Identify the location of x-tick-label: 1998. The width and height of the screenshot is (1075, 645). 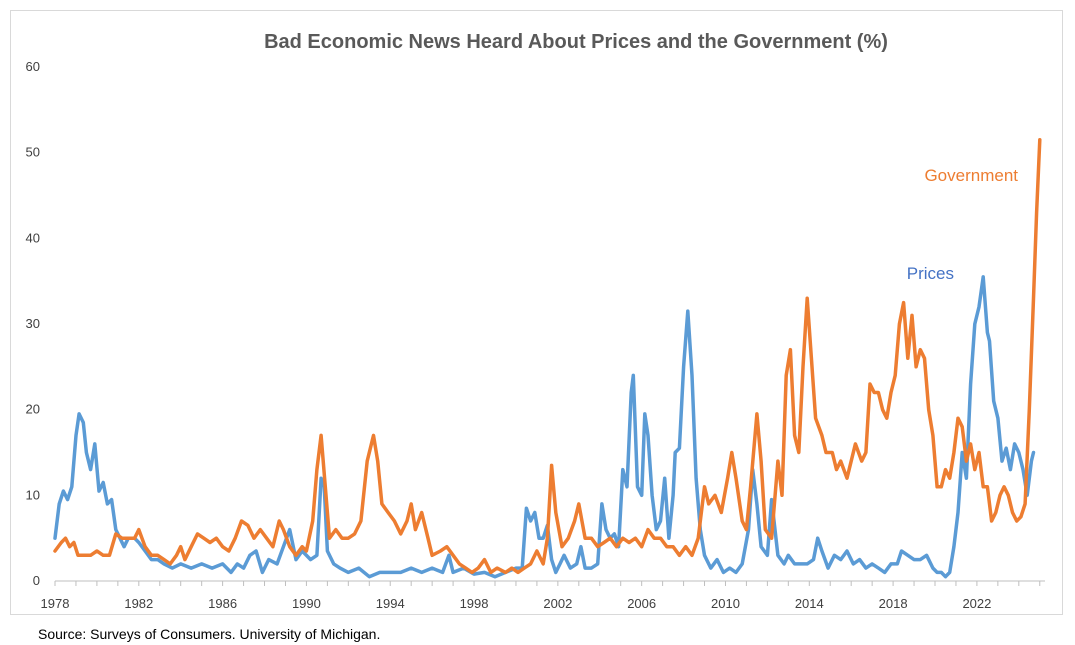
(474, 603).